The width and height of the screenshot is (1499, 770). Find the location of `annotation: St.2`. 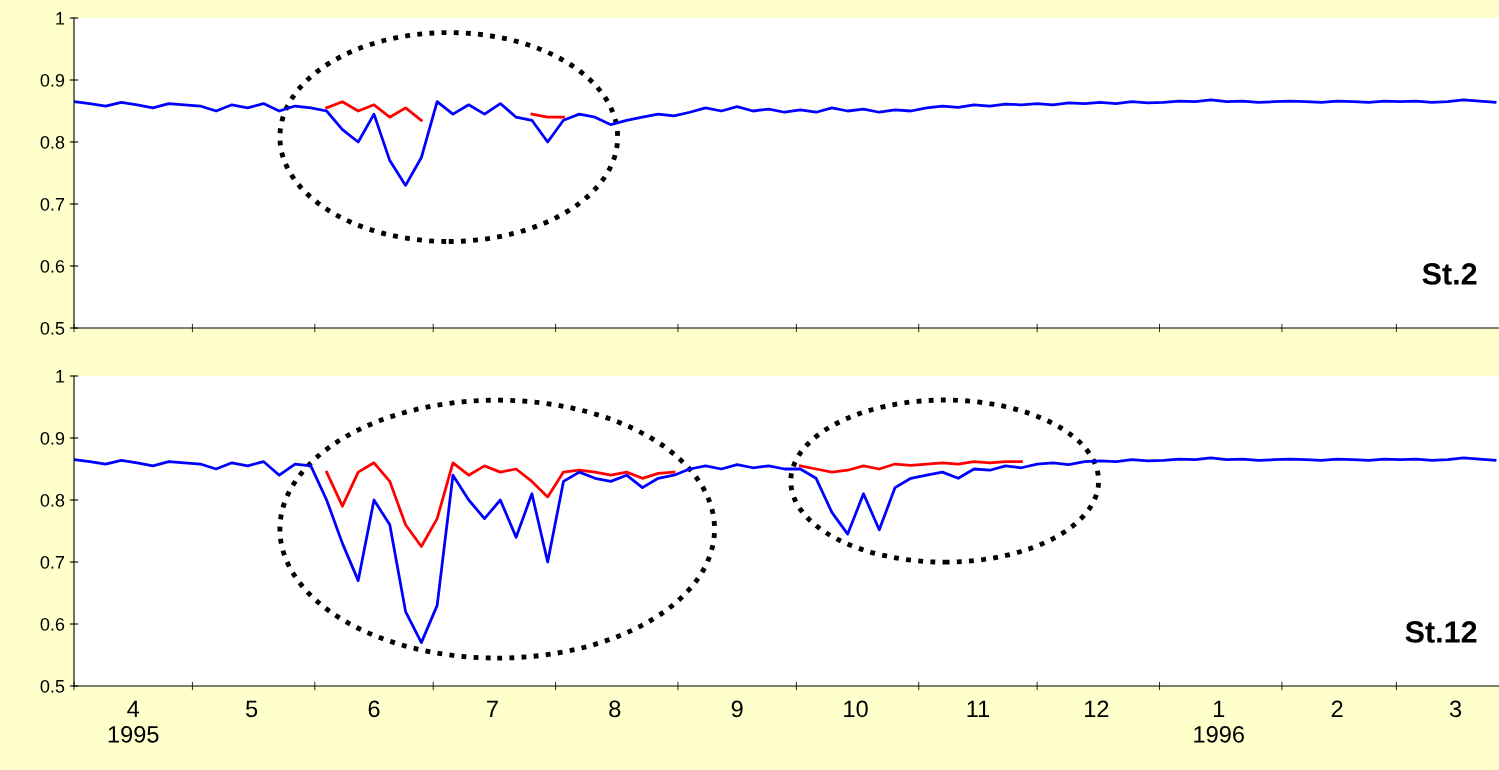

annotation: St.2 is located at coordinates (1449, 274).